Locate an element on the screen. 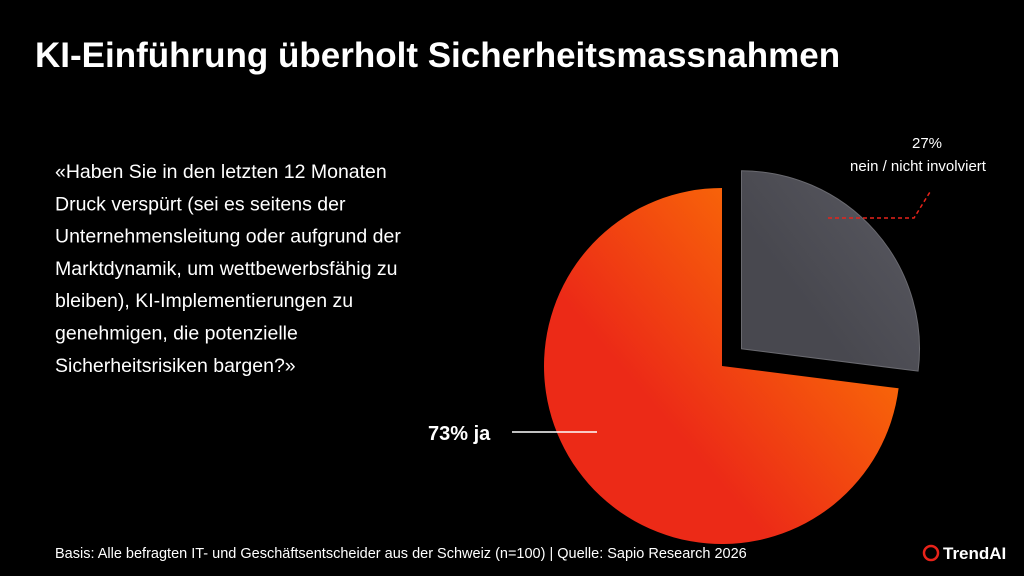  category-label: nein / nicht involviert is located at coordinates (918, 166).